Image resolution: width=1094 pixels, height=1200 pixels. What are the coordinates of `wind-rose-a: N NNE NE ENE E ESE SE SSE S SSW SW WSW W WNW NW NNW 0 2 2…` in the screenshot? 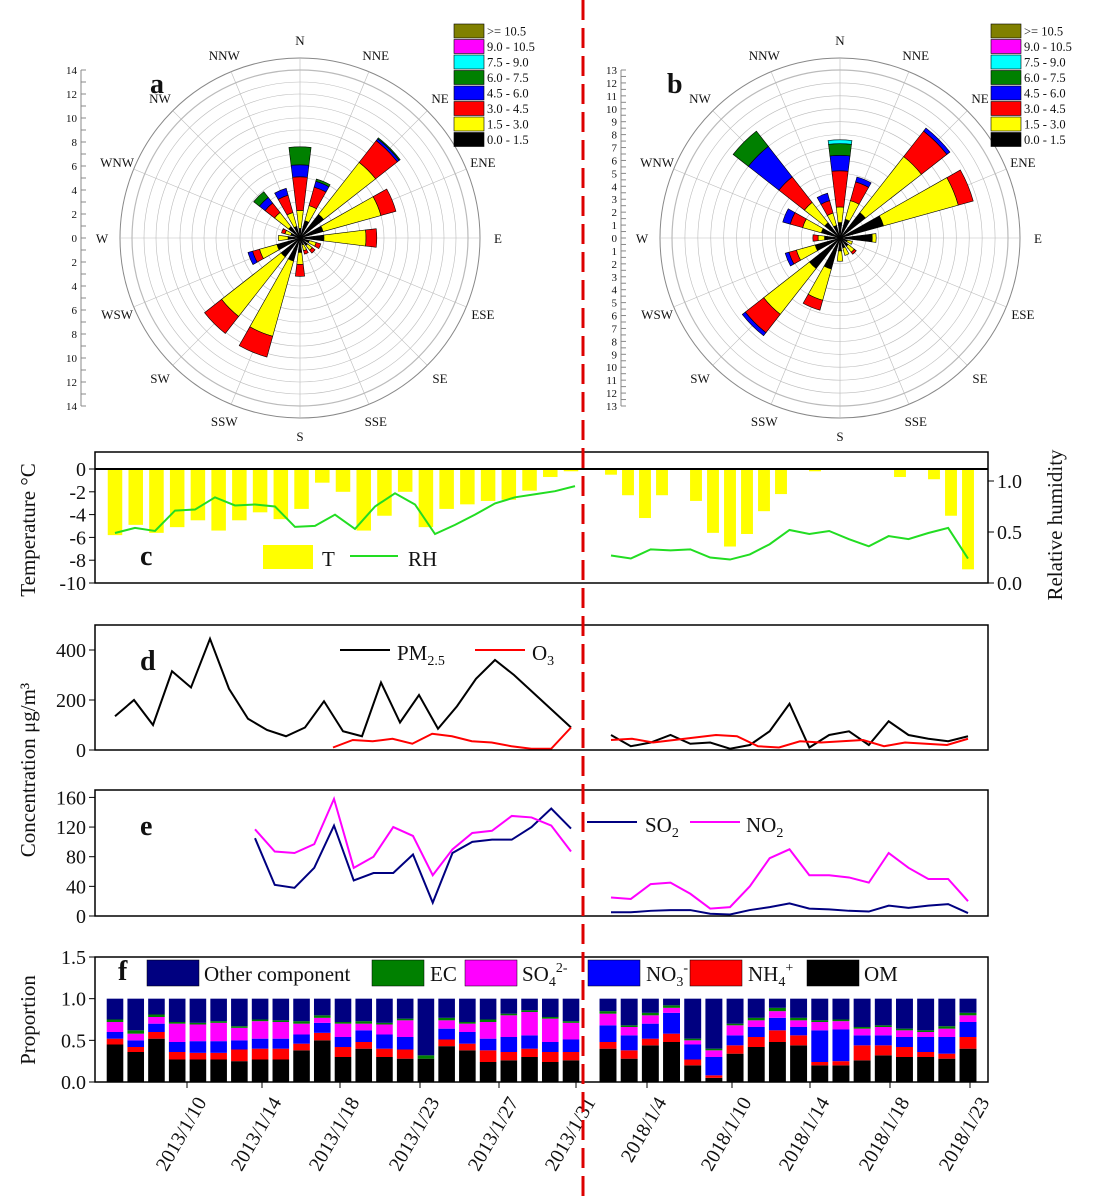 It's located at (284, 238).